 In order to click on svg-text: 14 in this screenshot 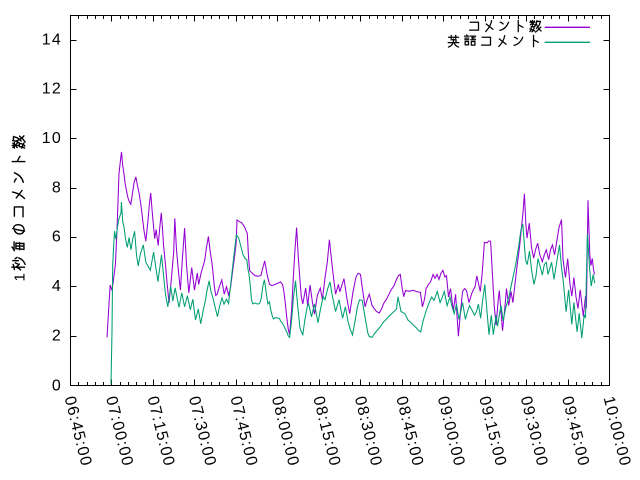, I will do `click(52, 39)`.